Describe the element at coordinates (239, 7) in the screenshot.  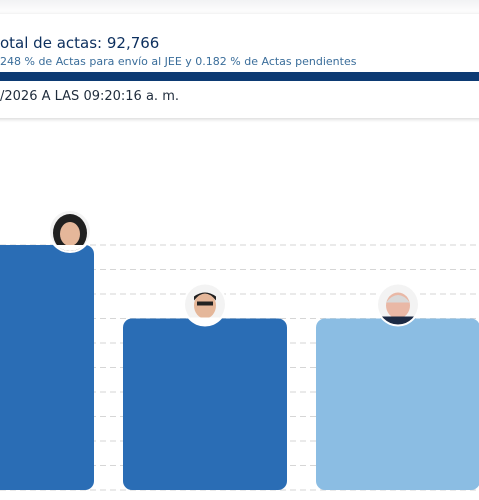
I see `header-shadow` at that location.